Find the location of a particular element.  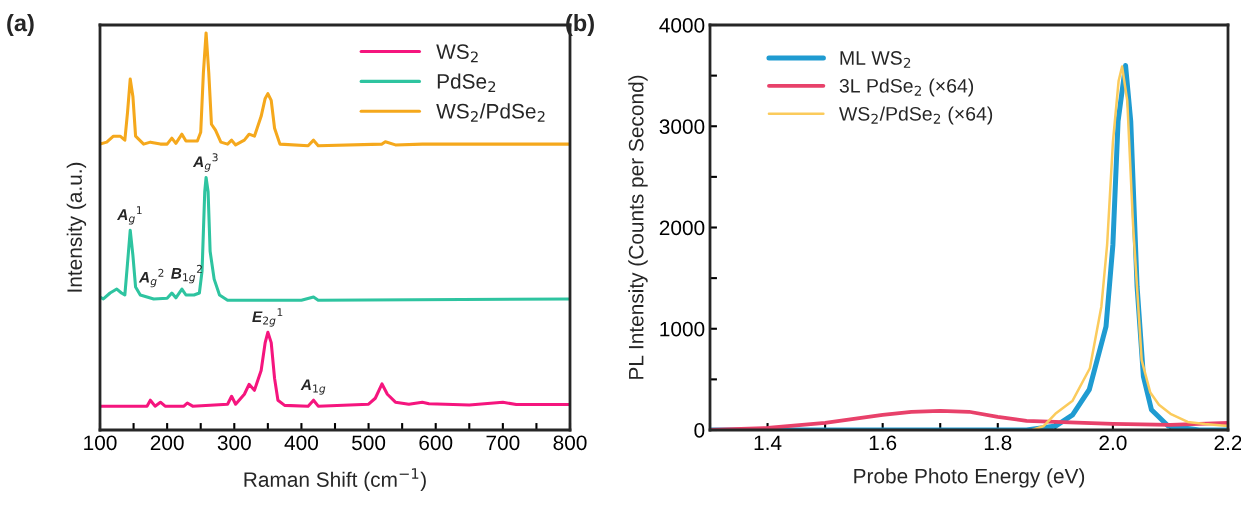

legend-label: WS$_{2}$/PdSe$_{2}$ is located at coordinates (490, 112).